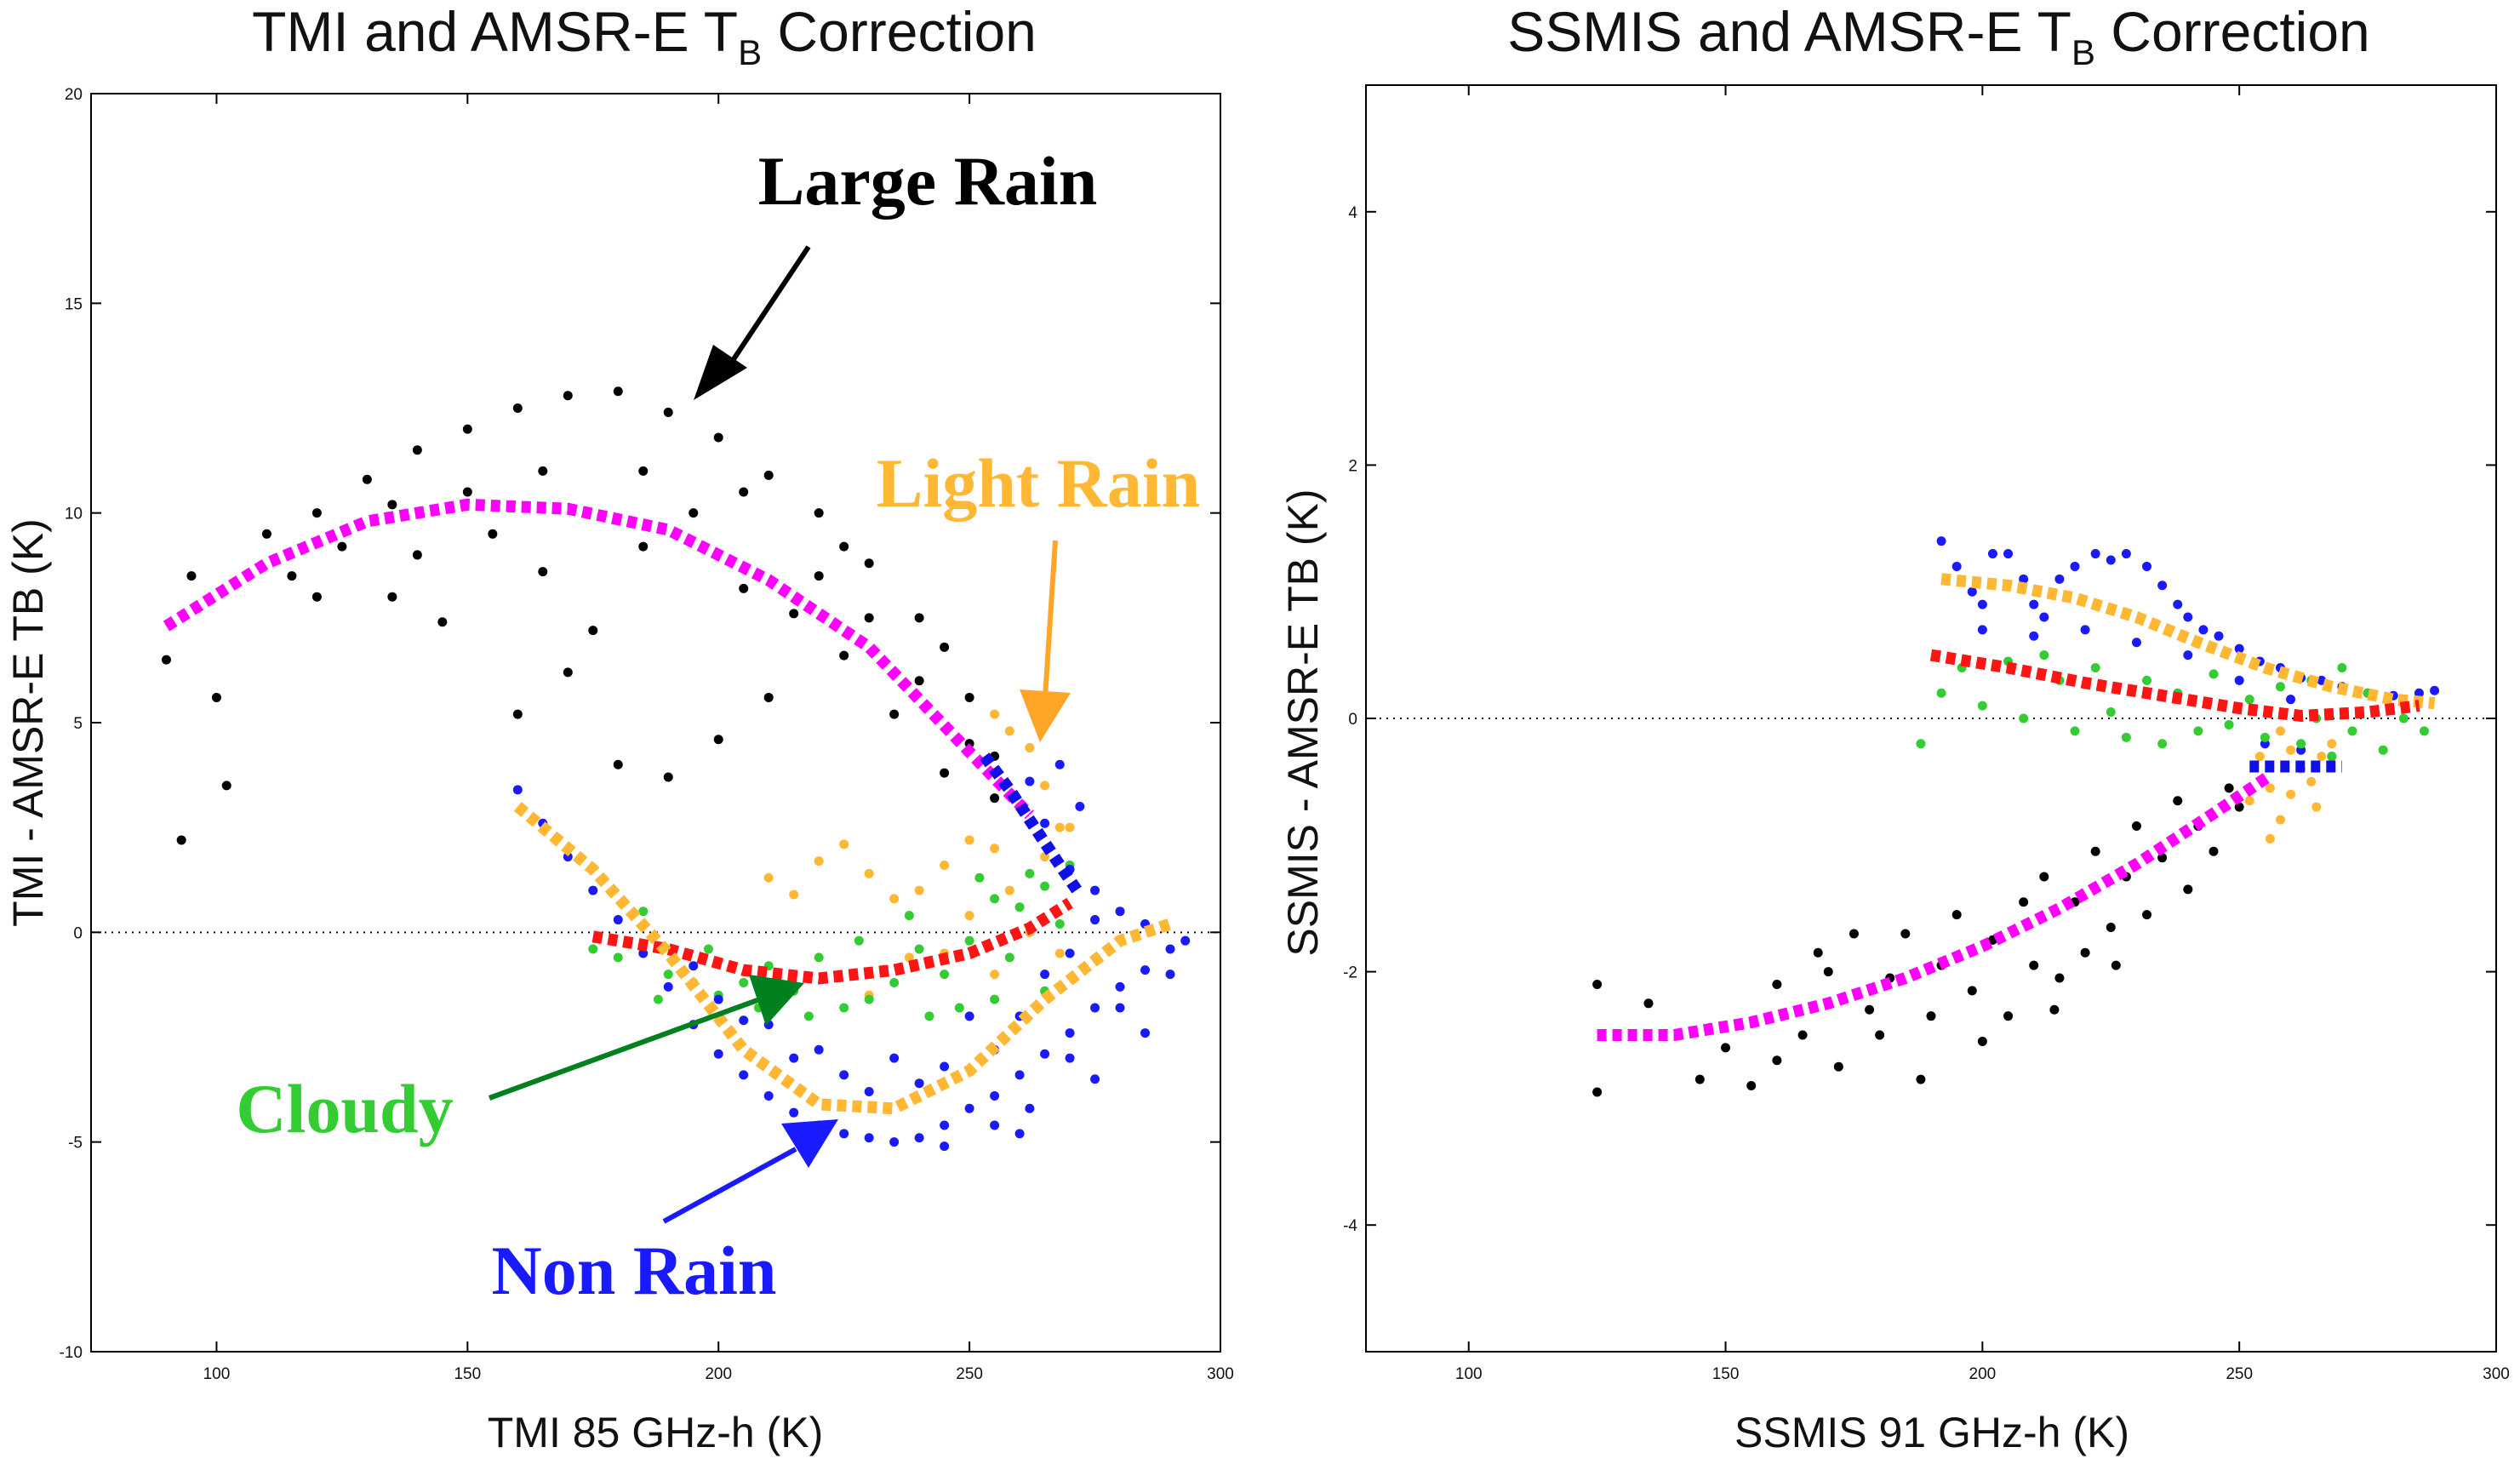  Describe the element at coordinates (928, 181) in the screenshot. I see `large-rain-label: Large Rain` at that location.